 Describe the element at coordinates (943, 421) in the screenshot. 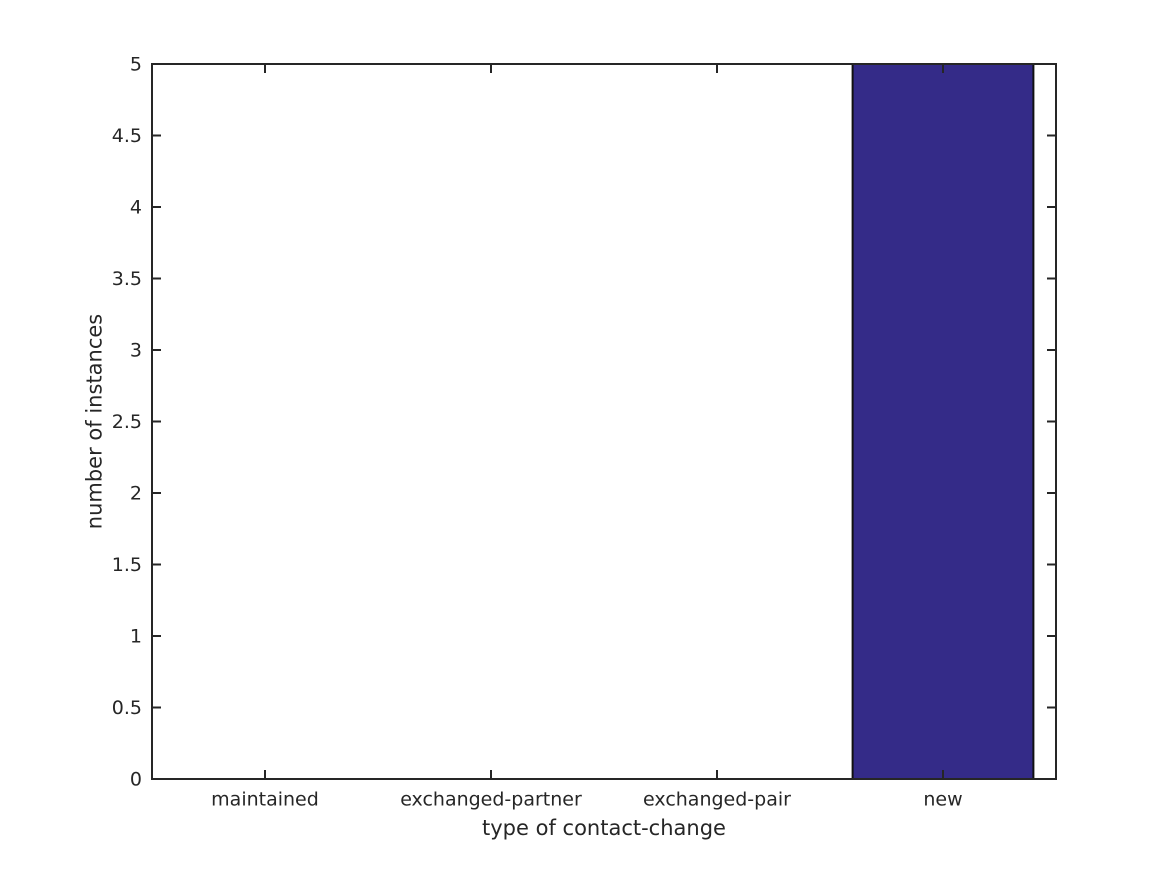

I see `bar-new` at that location.